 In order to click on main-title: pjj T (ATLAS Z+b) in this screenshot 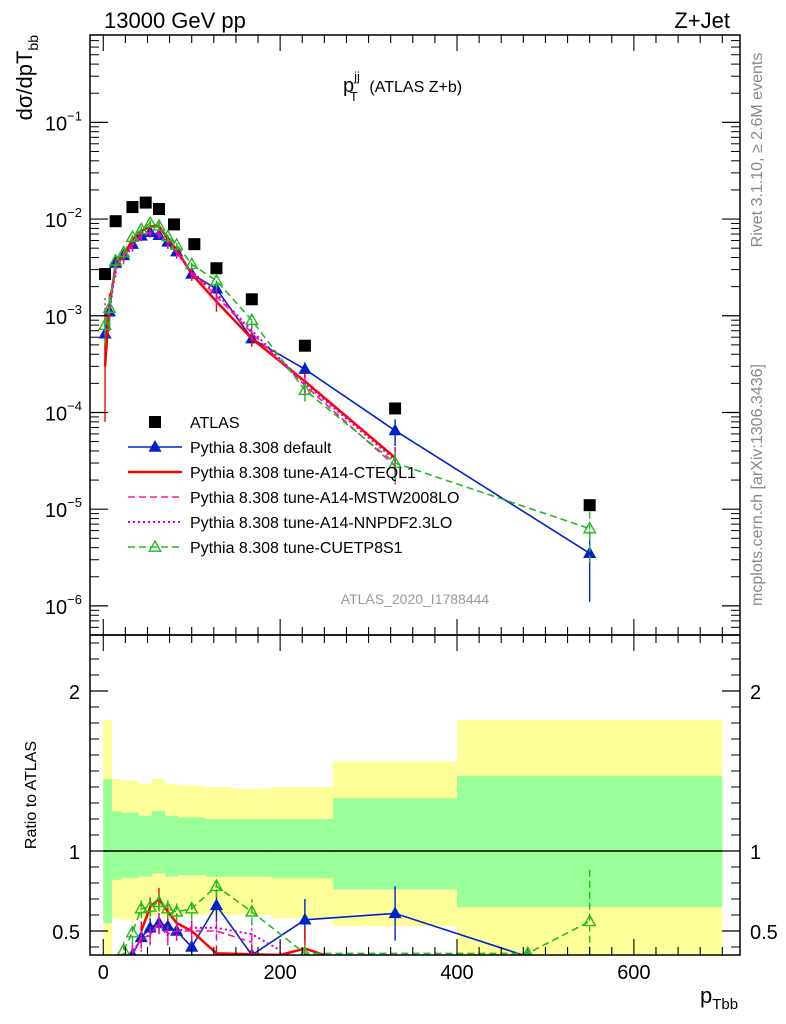, I will do `click(402, 87)`.